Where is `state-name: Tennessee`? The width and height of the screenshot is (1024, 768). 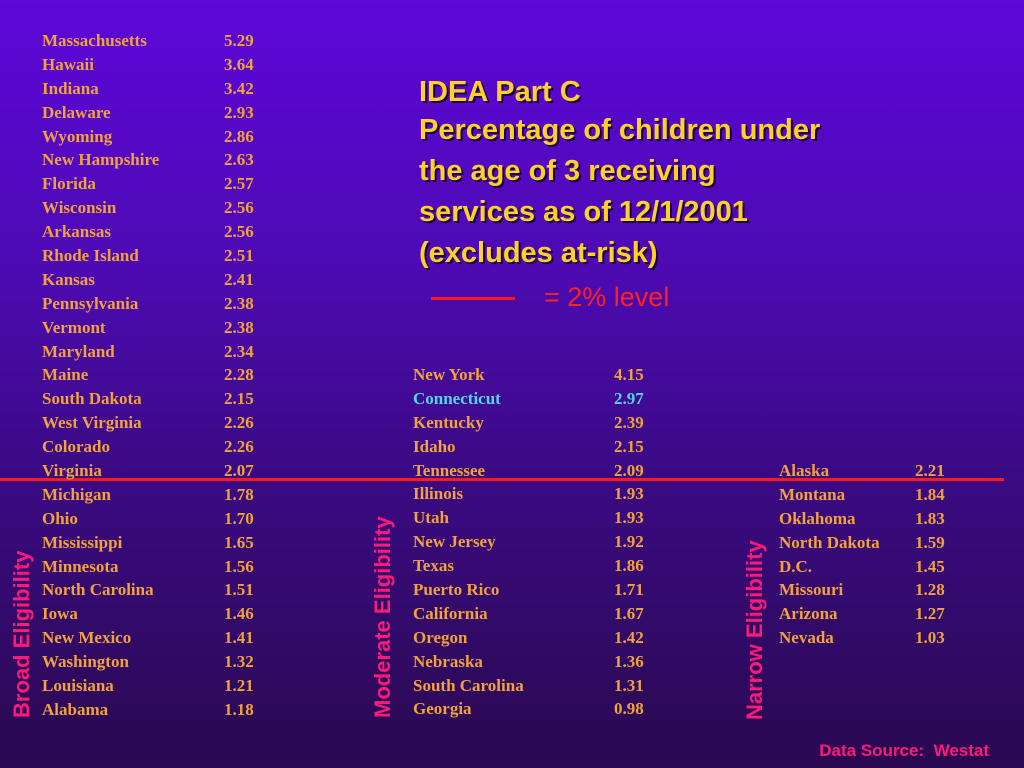
state-name: Tennessee is located at coordinates (449, 470).